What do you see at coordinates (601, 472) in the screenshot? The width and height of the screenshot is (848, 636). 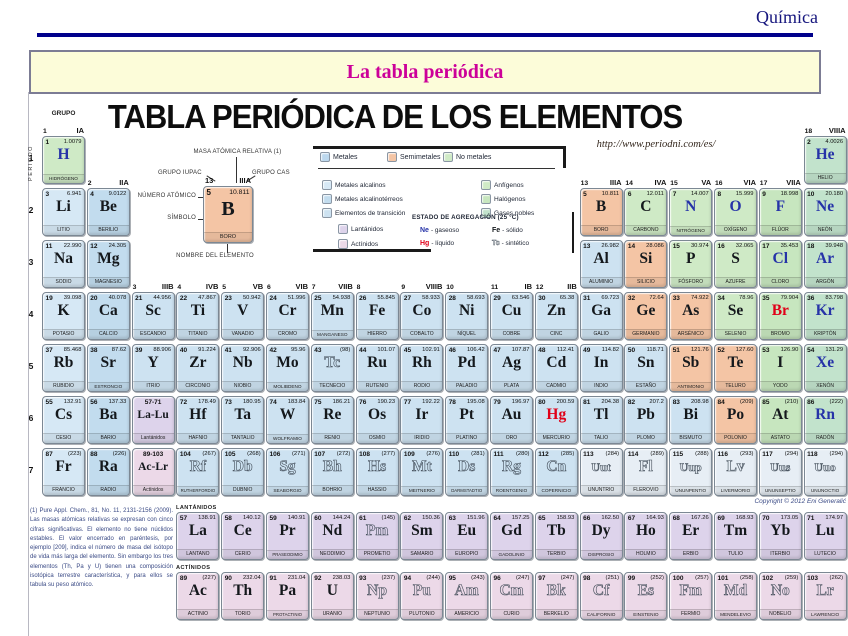 I see `element-cell-Uut: 113 (284) Uut UNUNTRIO` at bounding box center [601, 472].